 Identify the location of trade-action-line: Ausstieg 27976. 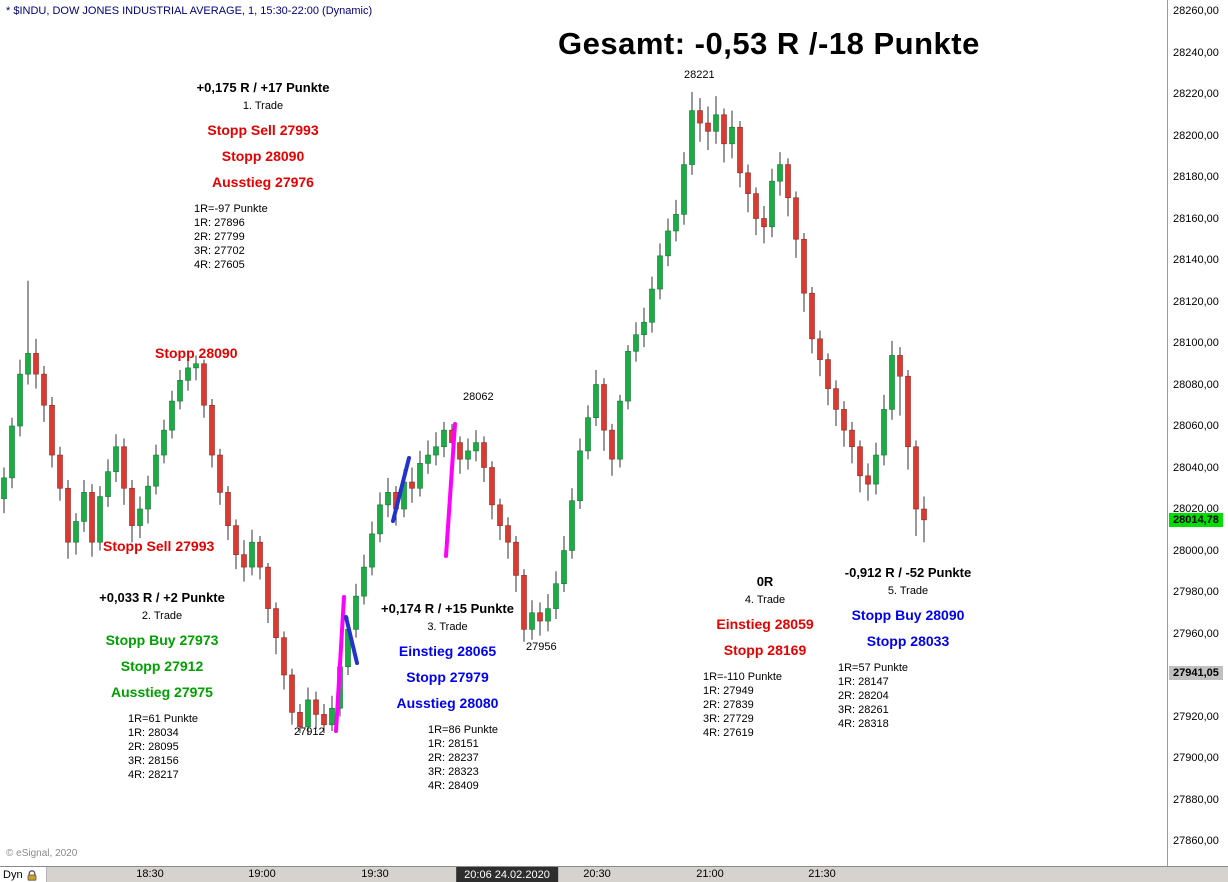
(263, 182).